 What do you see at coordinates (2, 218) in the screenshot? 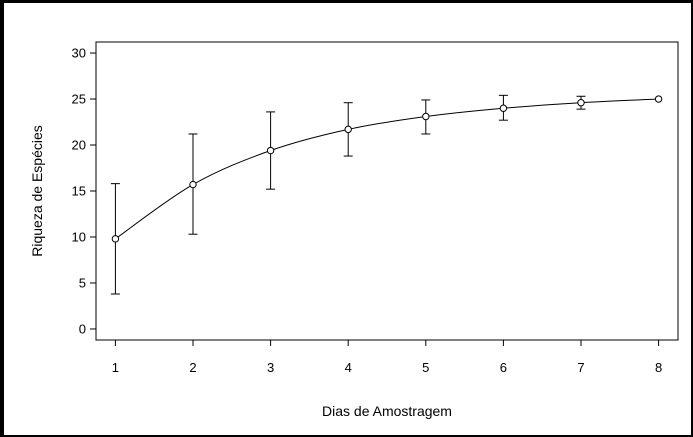
I see `frame-left-border` at bounding box center [2, 218].